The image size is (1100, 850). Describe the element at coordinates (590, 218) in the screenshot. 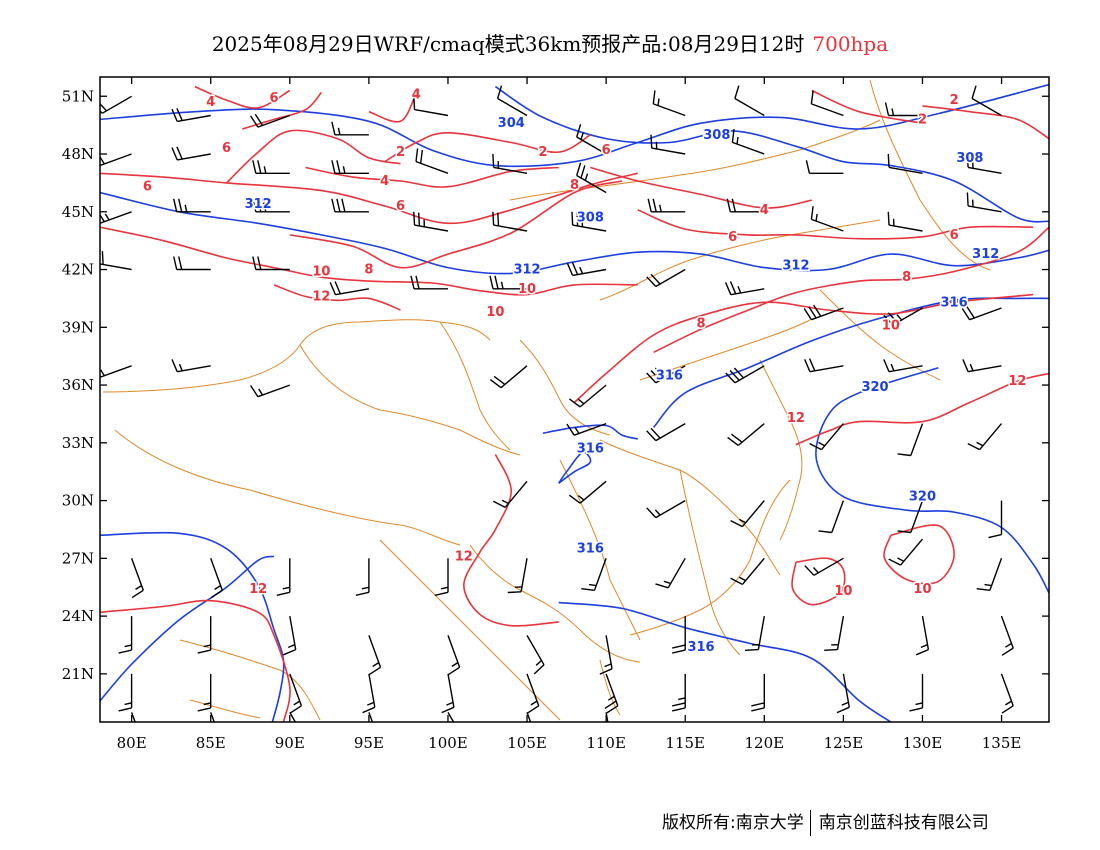

I see `geopotential-contour-label: 308` at that location.